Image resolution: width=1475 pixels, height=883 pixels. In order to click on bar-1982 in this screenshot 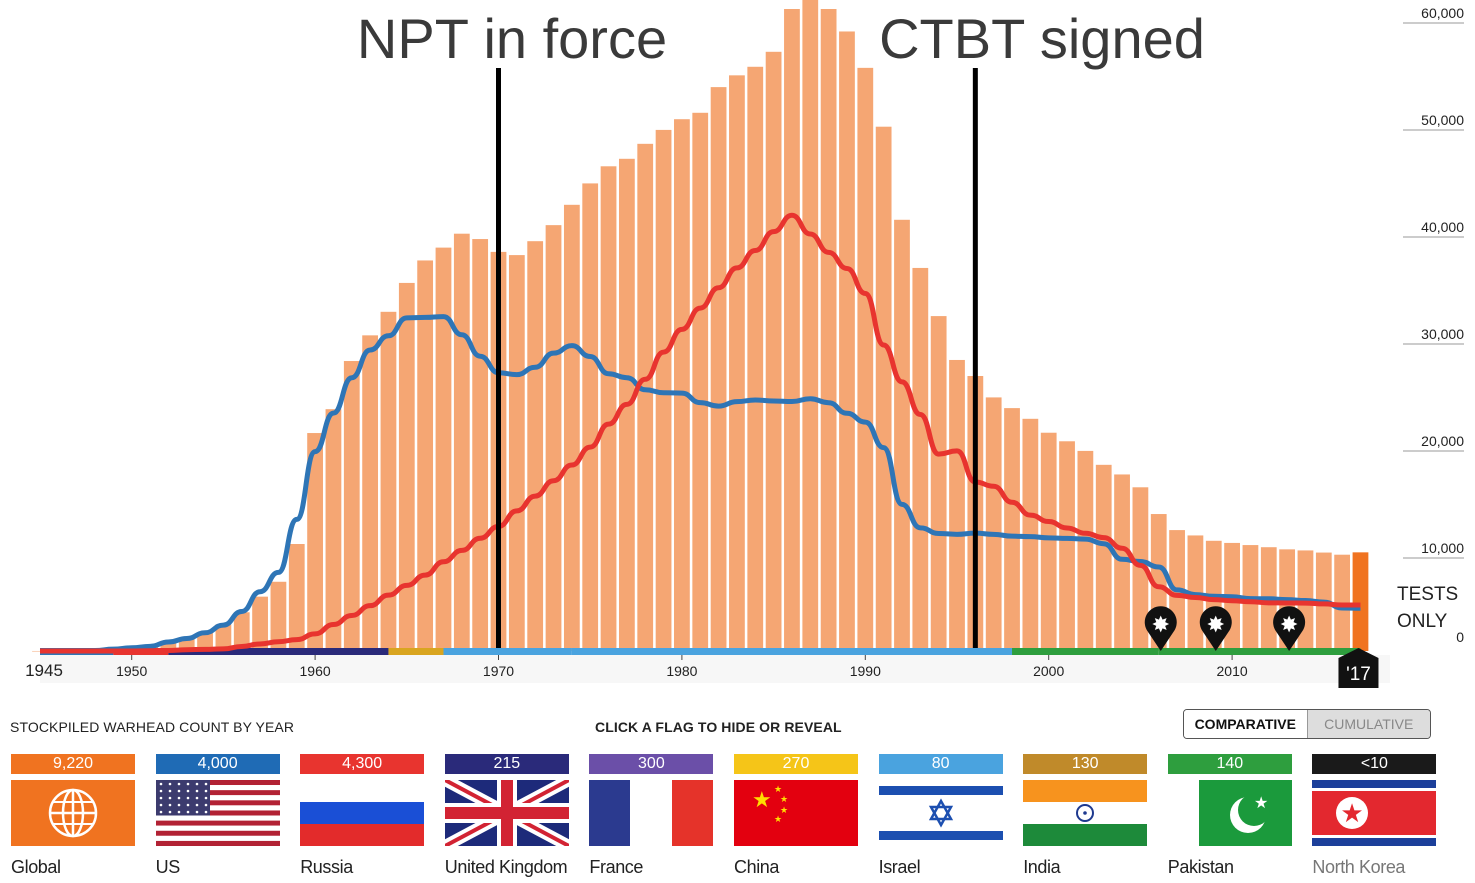, I will do `click(718, 369)`.